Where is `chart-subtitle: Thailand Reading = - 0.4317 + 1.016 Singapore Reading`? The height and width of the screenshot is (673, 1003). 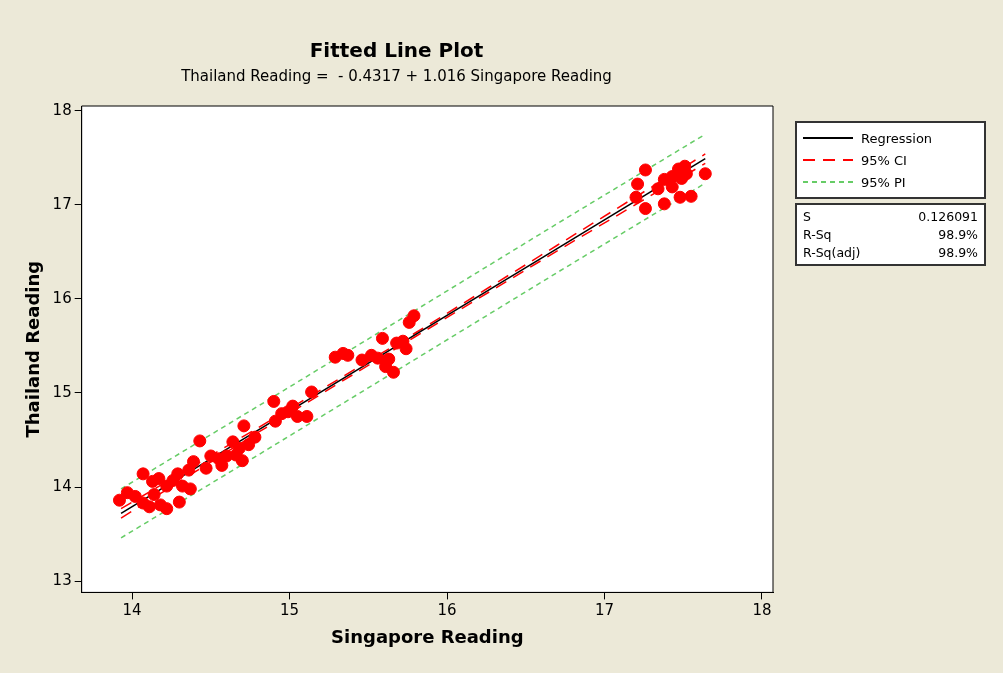 chart-subtitle: Thailand Reading = - 0.4317 + 1.016 Singapore Reading is located at coordinates (396, 75).